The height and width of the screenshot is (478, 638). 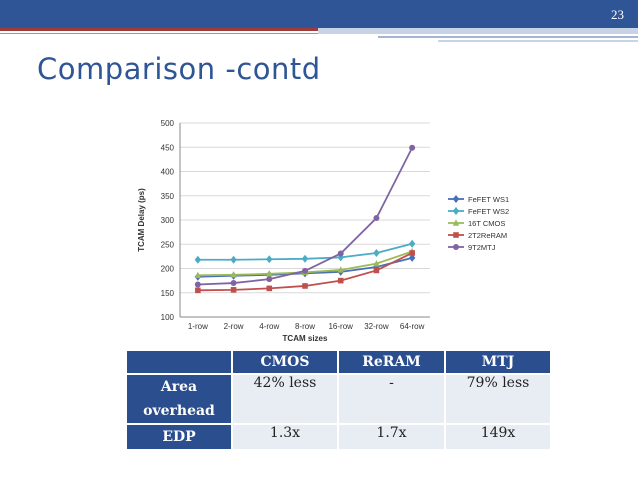 What do you see at coordinates (305, 338) in the screenshot?
I see `x-axis-title: TCAM sizes` at bounding box center [305, 338].